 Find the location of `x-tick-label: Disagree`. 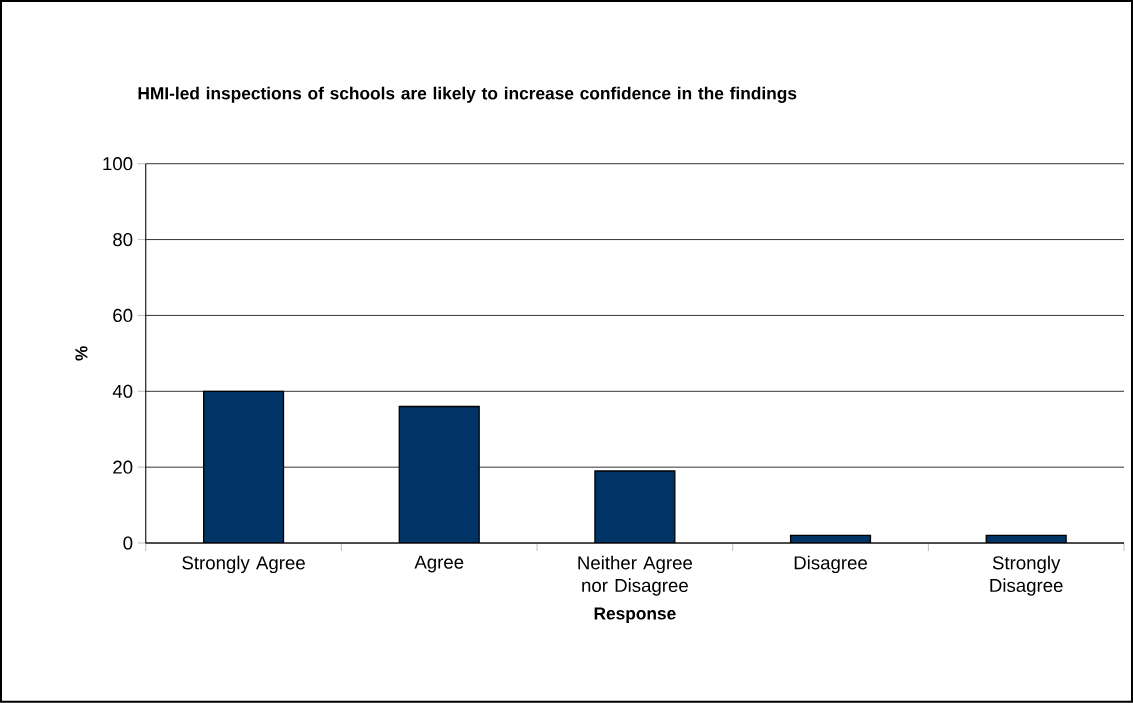

x-tick-label: Disagree is located at coordinates (830, 564).